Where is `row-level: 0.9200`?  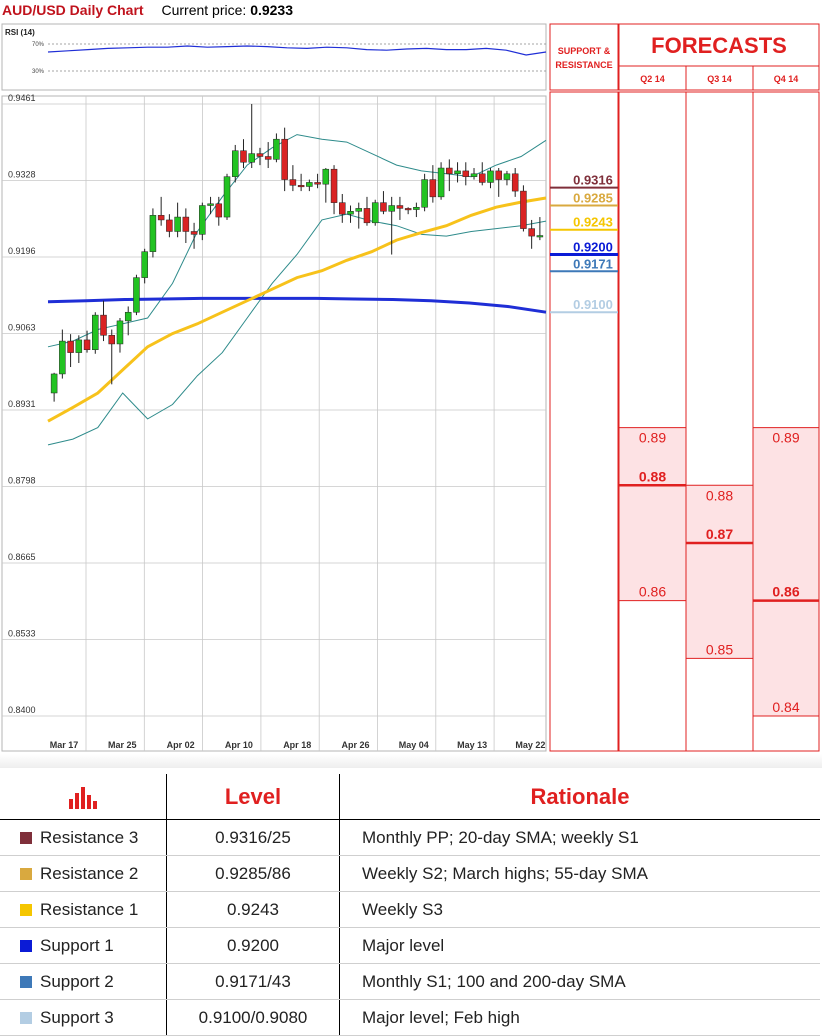
row-level: 0.9200 is located at coordinates (253, 945).